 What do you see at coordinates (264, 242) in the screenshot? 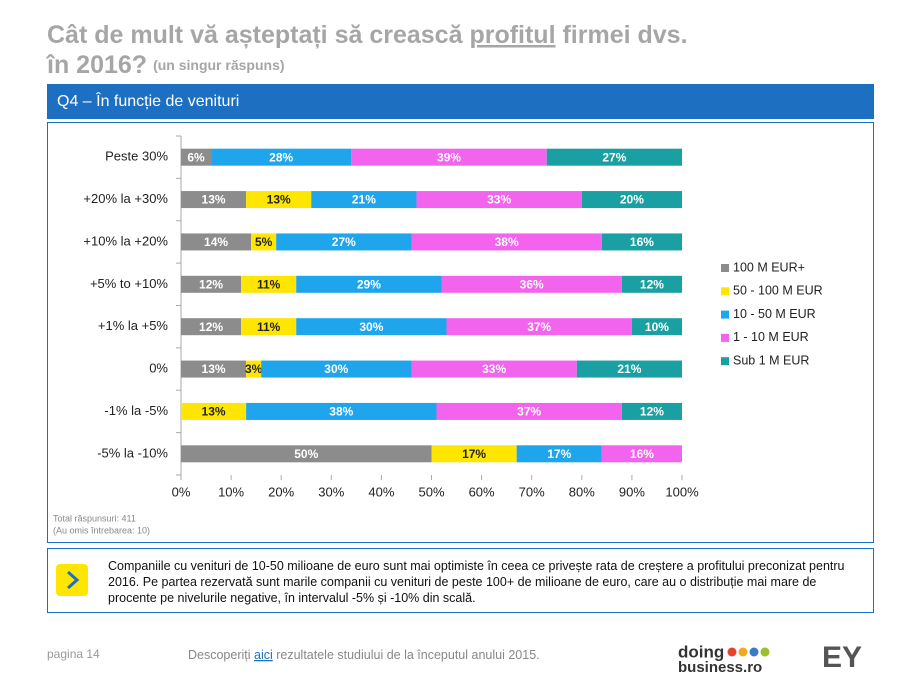
I see `data-label: 5%` at bounding box center [264, 242].